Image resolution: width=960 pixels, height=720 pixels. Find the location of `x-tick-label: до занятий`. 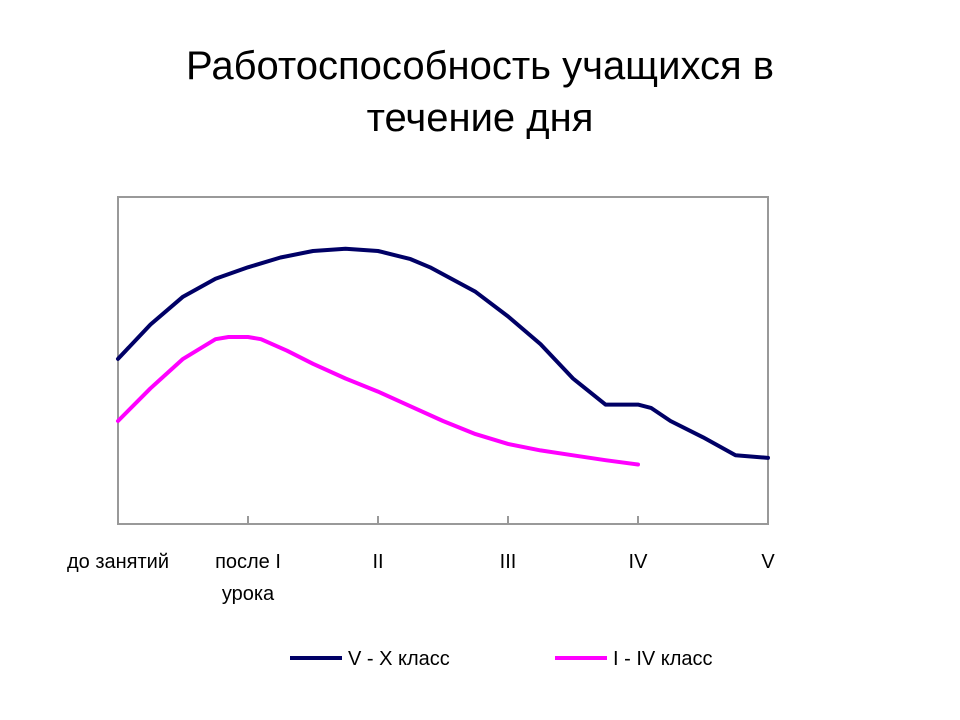

x-tick-label: до занятий is located at coordinates (118, 562).